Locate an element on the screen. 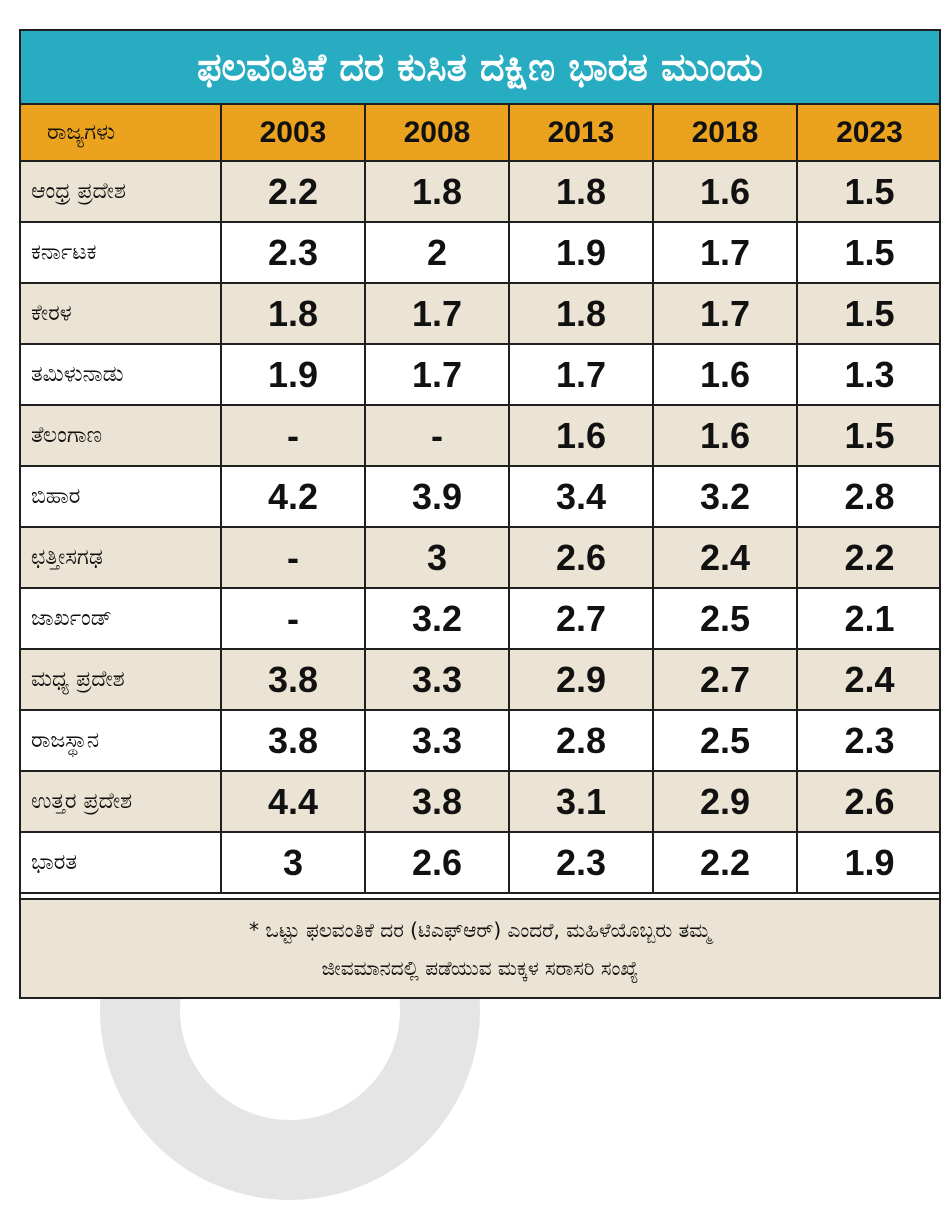 The width and height of the screenshot is (950, 1220). table-row: ತಮಿಳುನಾಡು 1.9 1.7 1.7 1.6 1.3 is located at coordinates (480, 374).